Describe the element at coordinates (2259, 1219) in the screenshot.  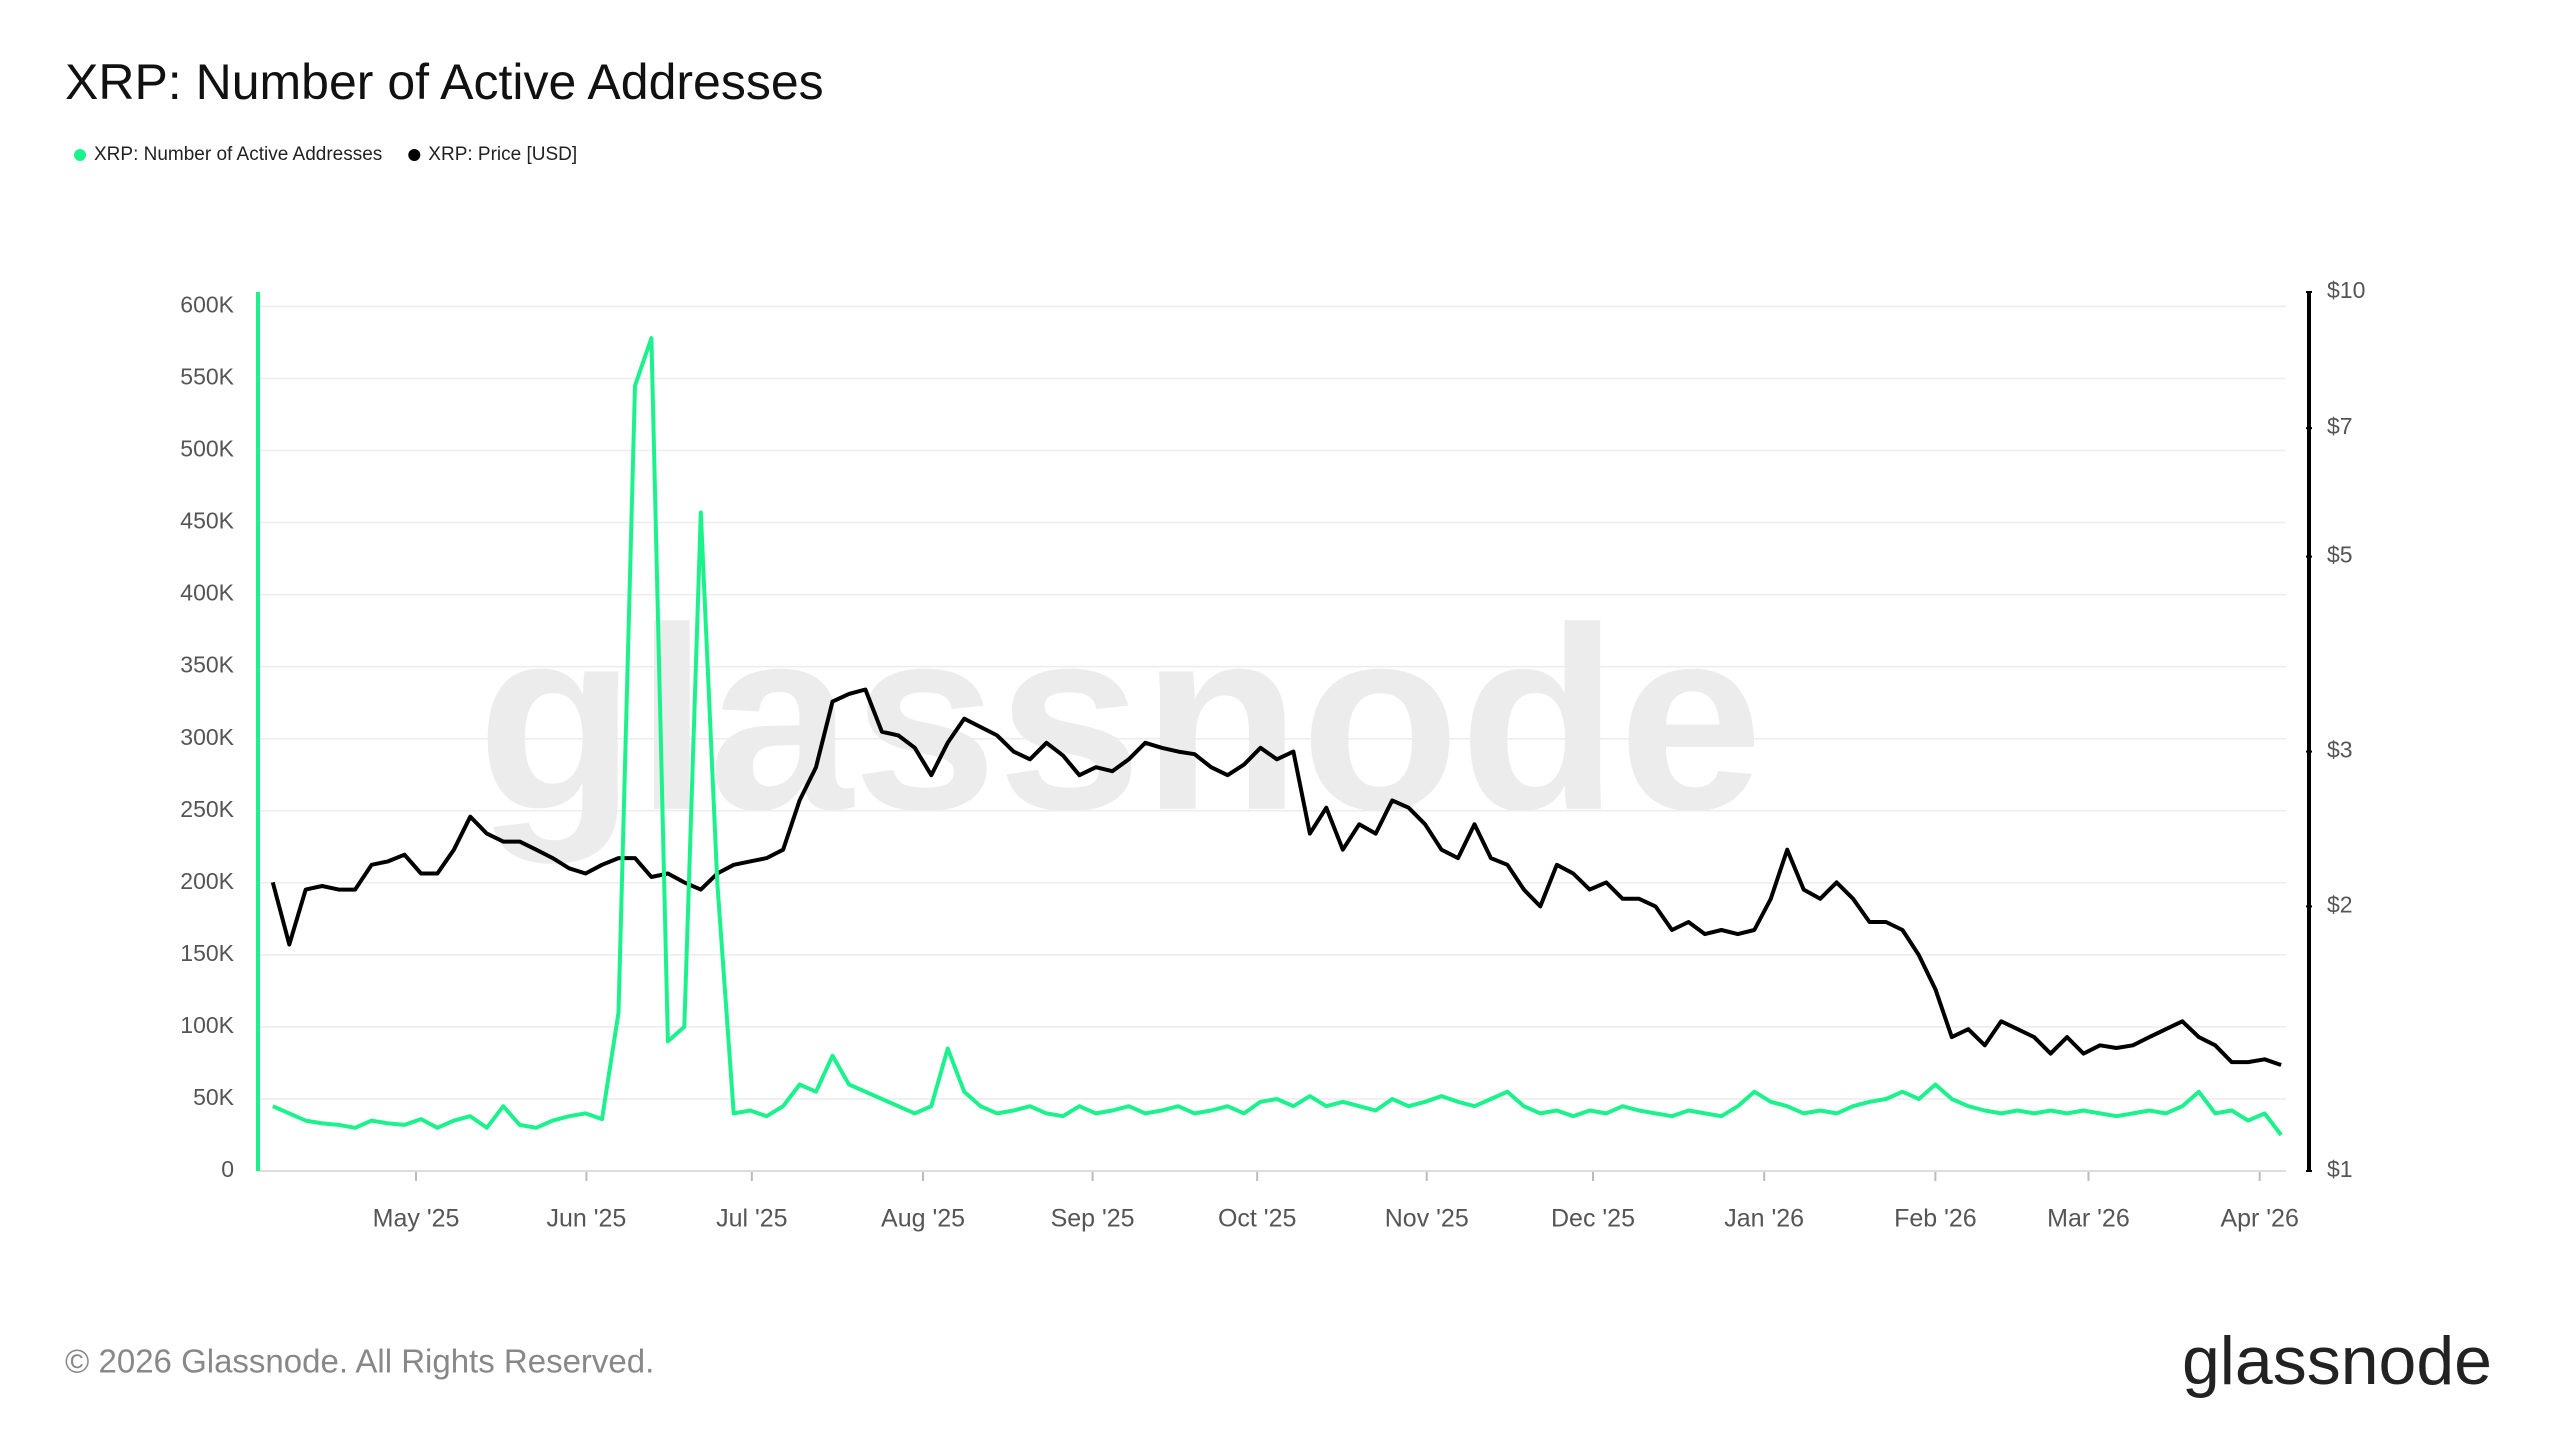
I see `x-tick-label: Apr '26` at that location.